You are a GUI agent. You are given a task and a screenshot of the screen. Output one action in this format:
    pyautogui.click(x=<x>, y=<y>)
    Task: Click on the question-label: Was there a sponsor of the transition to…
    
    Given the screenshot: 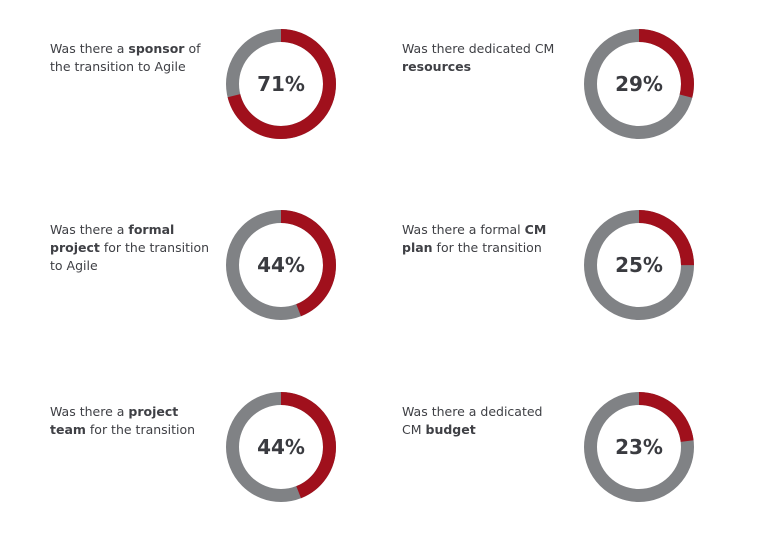 What is the action you would take?
    pyautogui.click(x=130, y=58)
    